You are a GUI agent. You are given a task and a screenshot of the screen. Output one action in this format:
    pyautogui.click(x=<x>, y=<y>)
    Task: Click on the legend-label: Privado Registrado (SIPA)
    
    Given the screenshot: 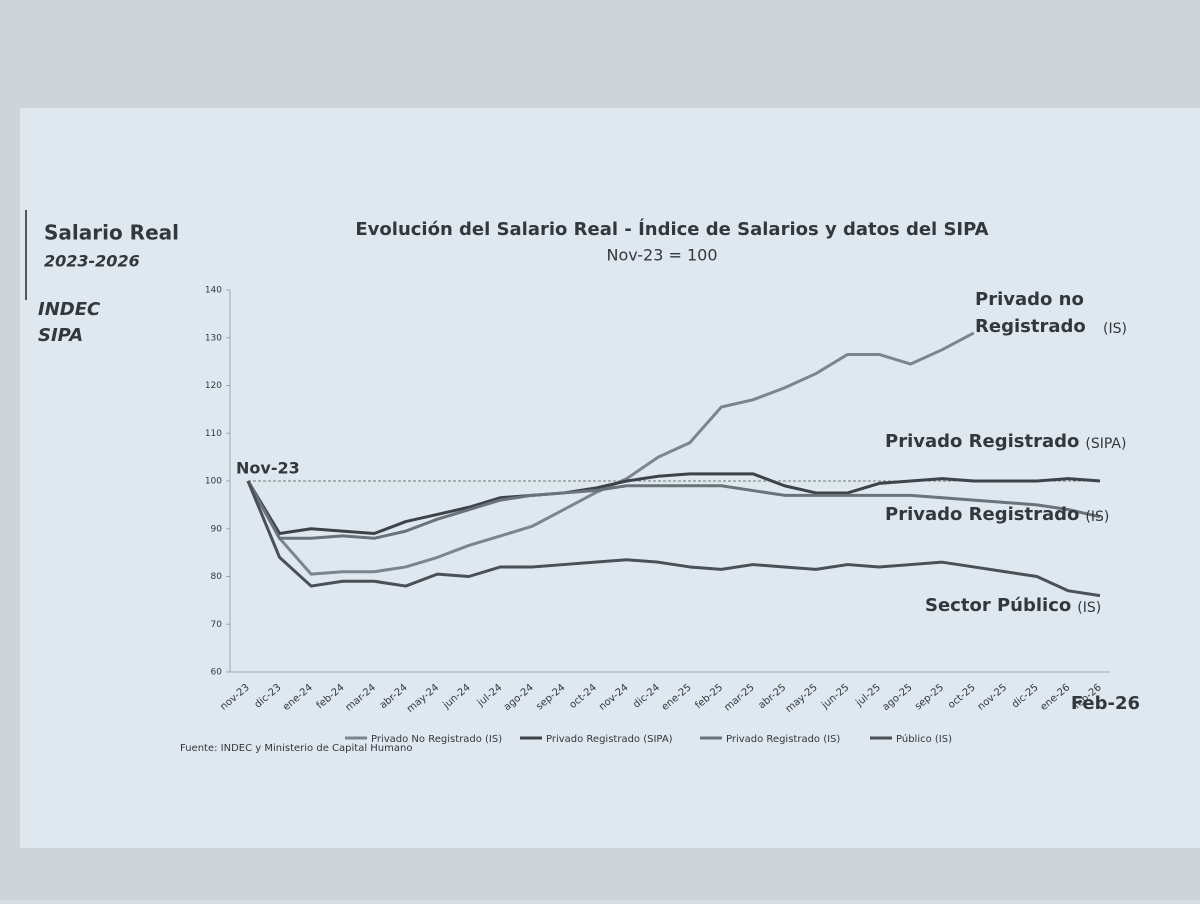 What is the action you would take?
    pyautogui.click(x=609, y=739)
    